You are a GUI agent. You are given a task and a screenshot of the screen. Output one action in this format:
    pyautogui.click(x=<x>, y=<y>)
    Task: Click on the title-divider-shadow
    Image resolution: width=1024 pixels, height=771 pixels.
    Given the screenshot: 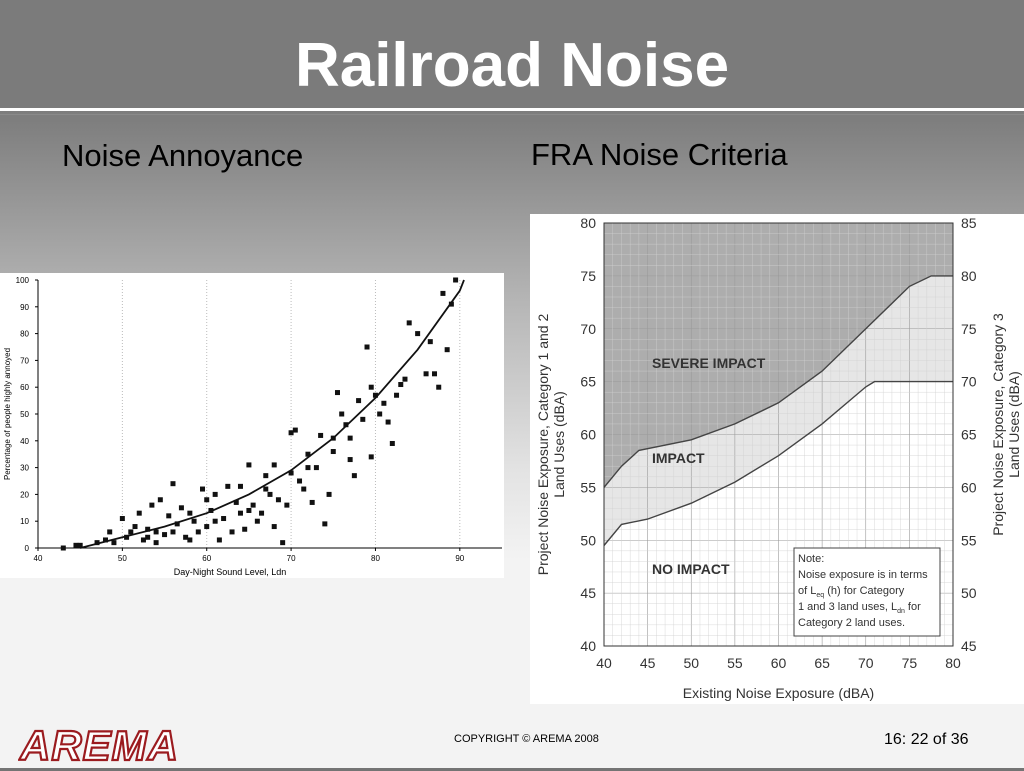 What is the action you would take?
    pyautogui.click(x=512, y=114)
    